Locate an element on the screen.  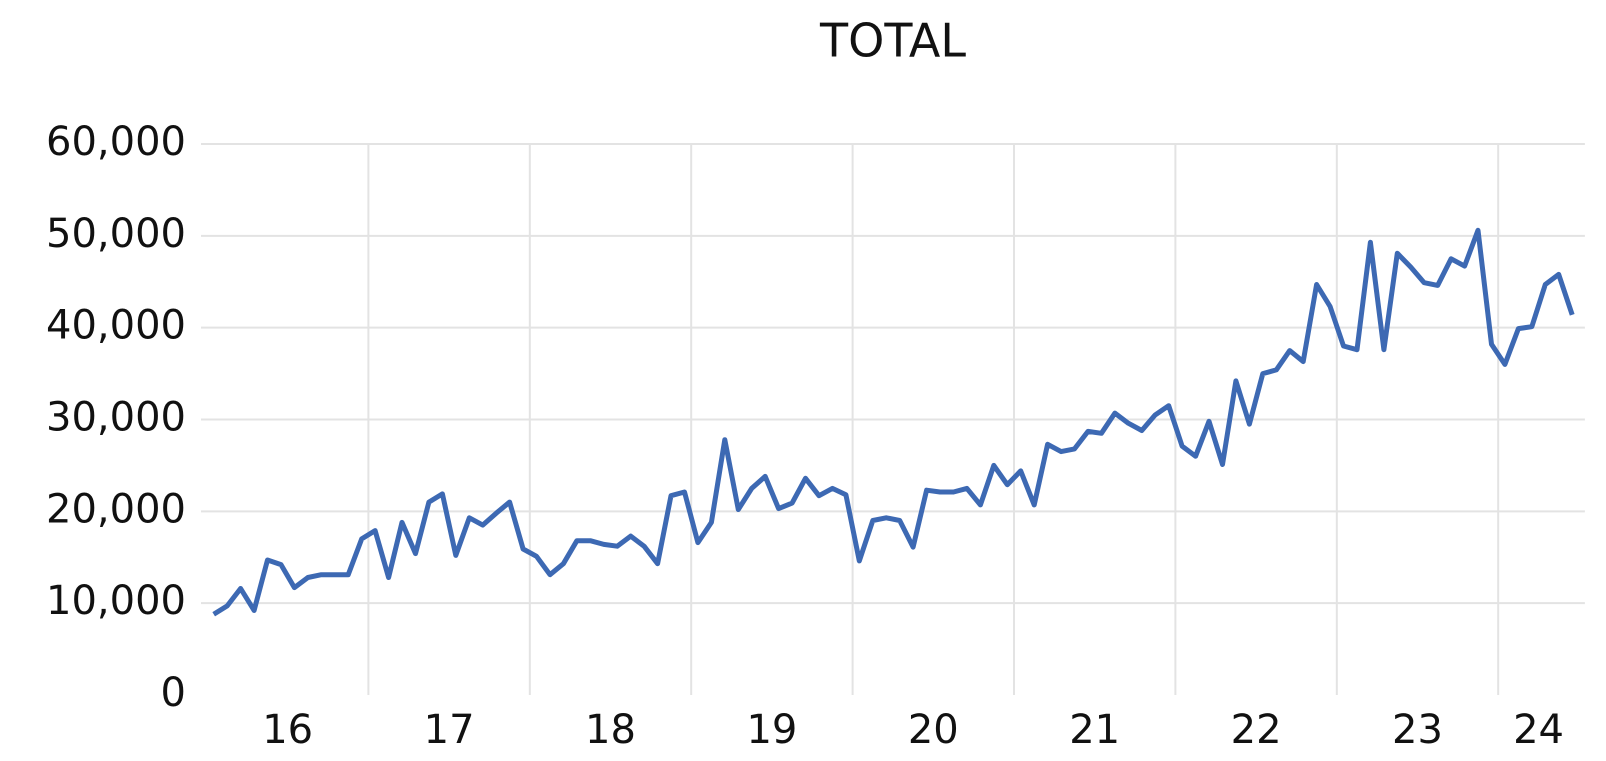
x-tick-label: 18 is located at coordinates (610, 730).